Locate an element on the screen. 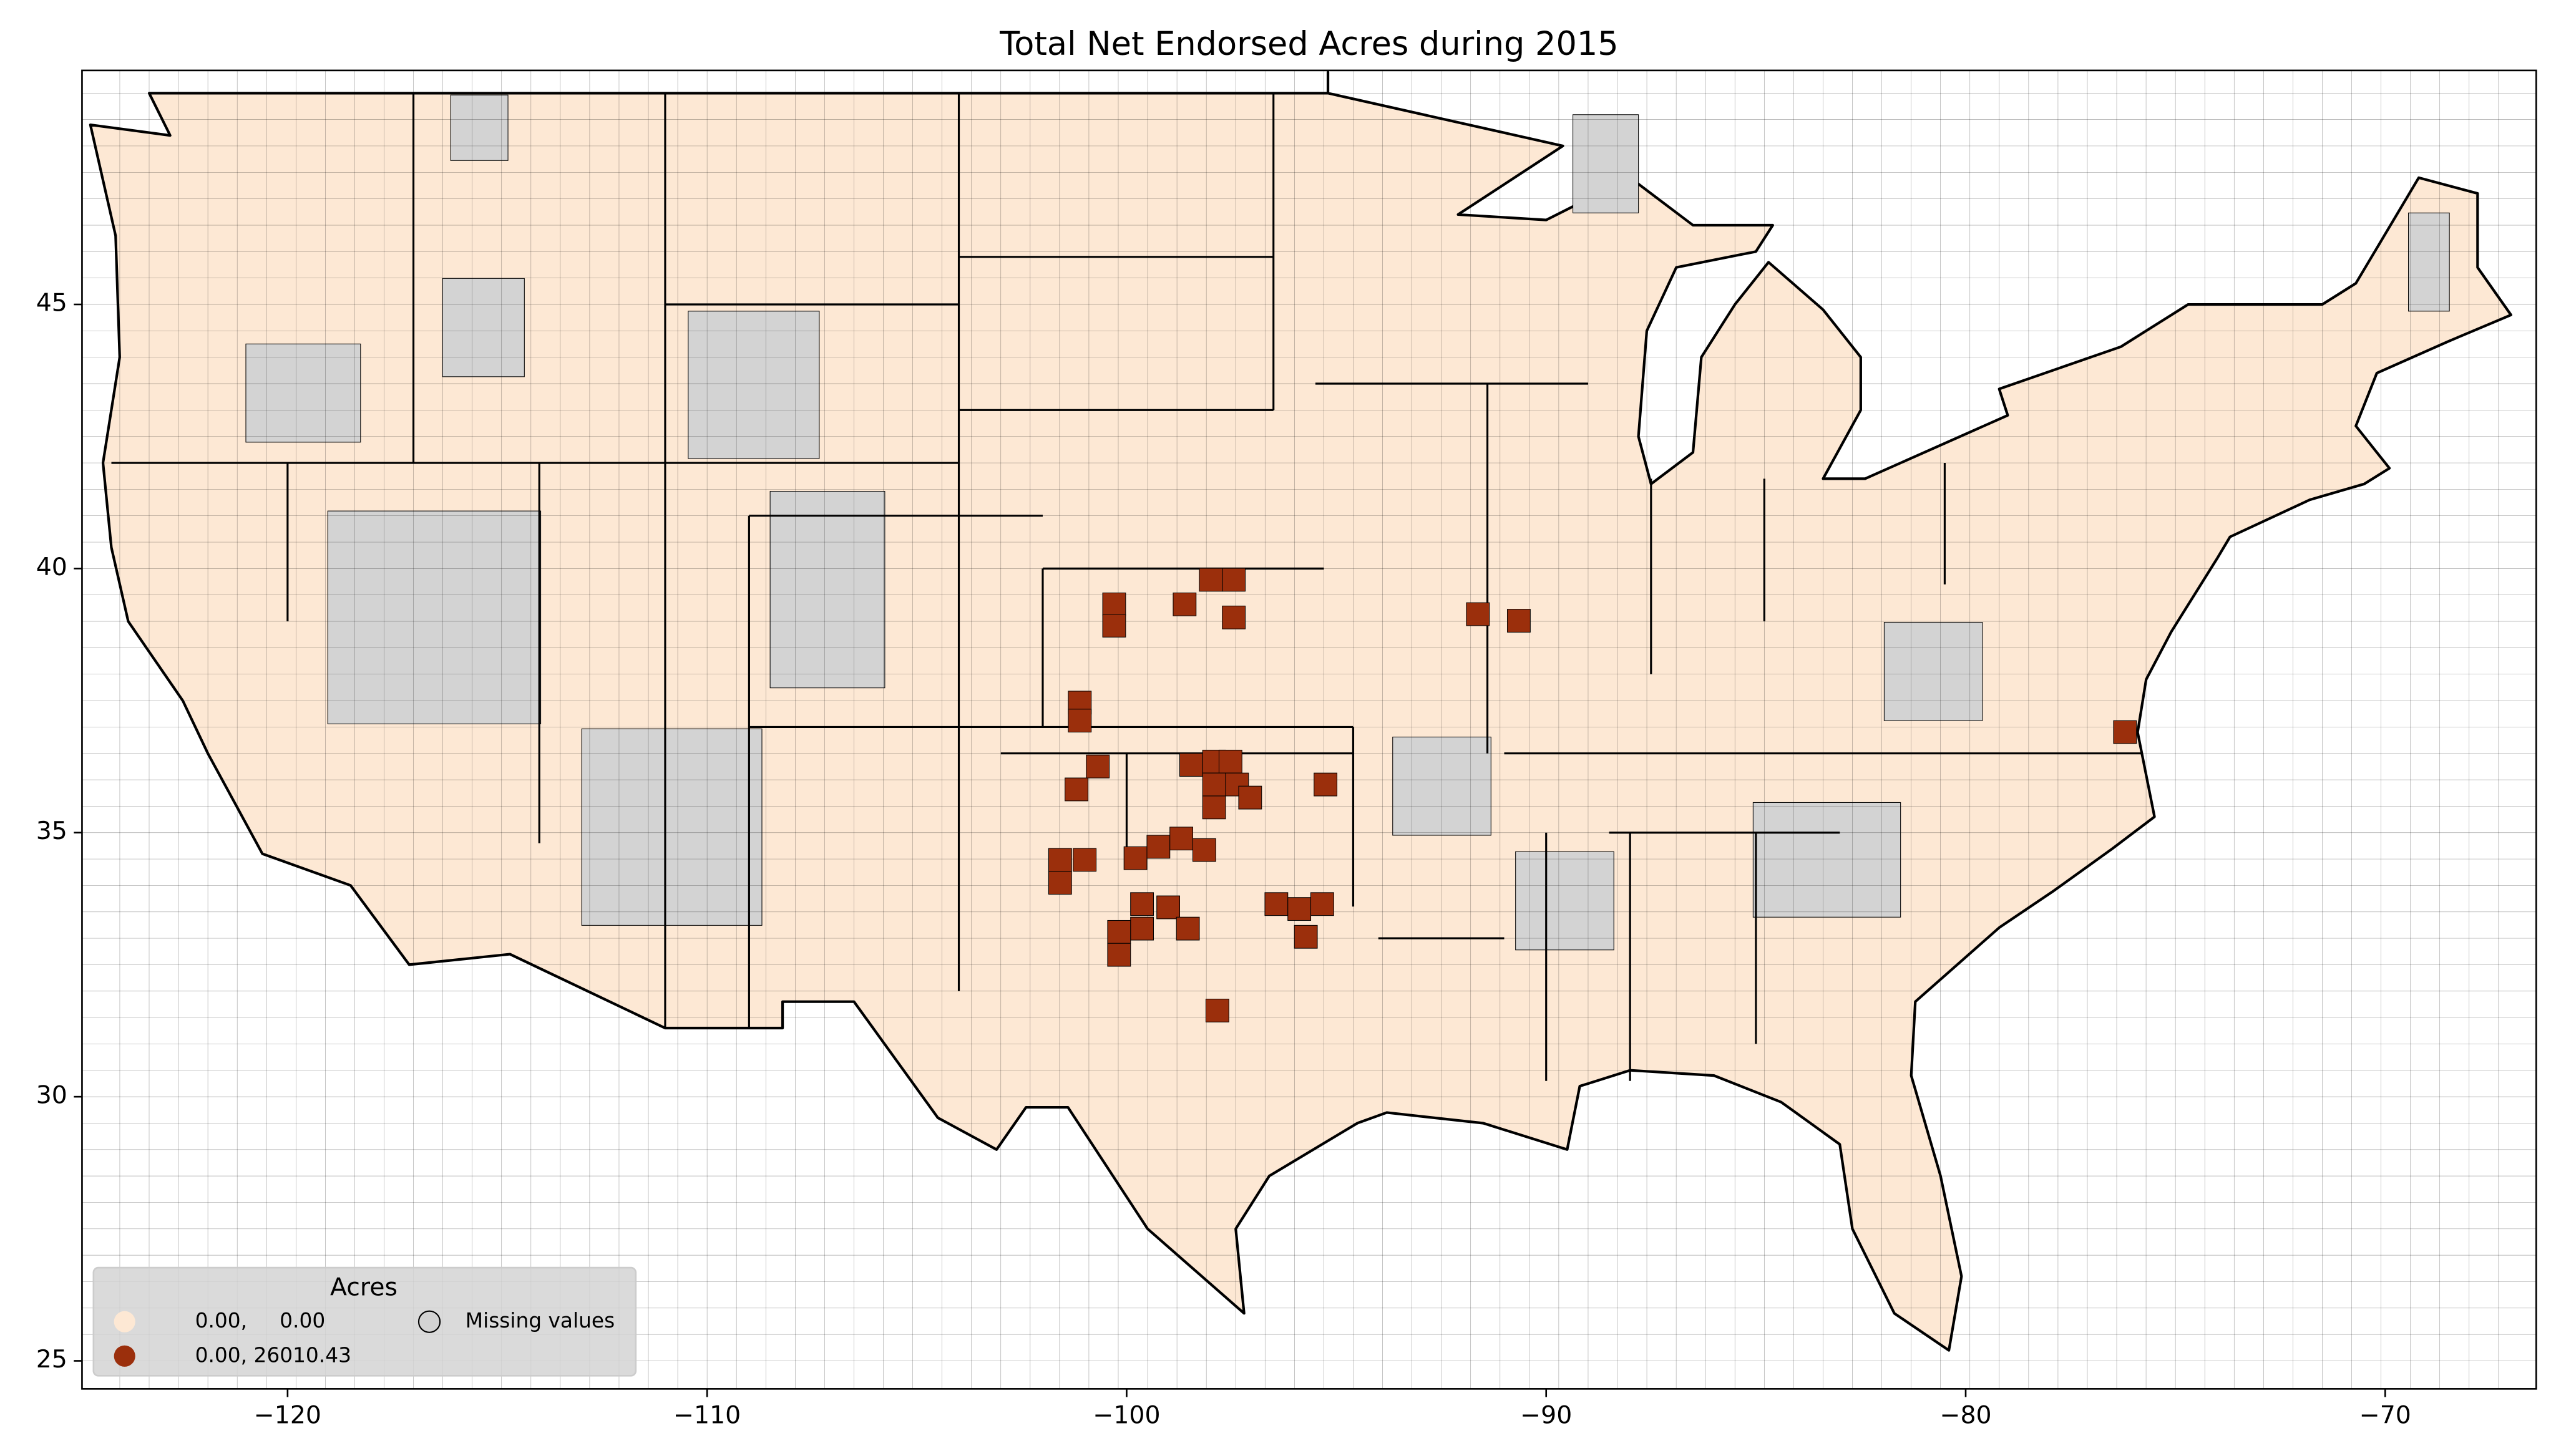 The height and width of the screenshot is (1456, 2556). legend-box is located at coordinates (364, 1322).